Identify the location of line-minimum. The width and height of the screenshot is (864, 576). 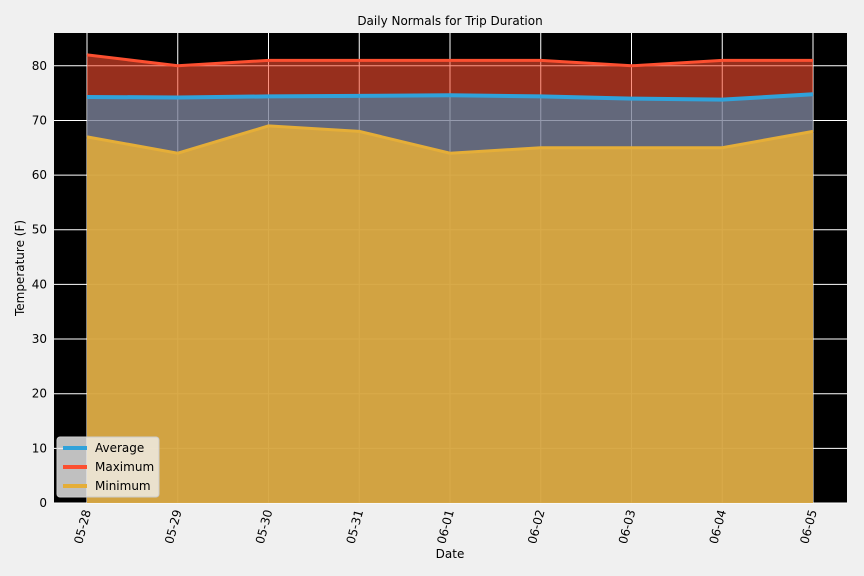
(450, 139).